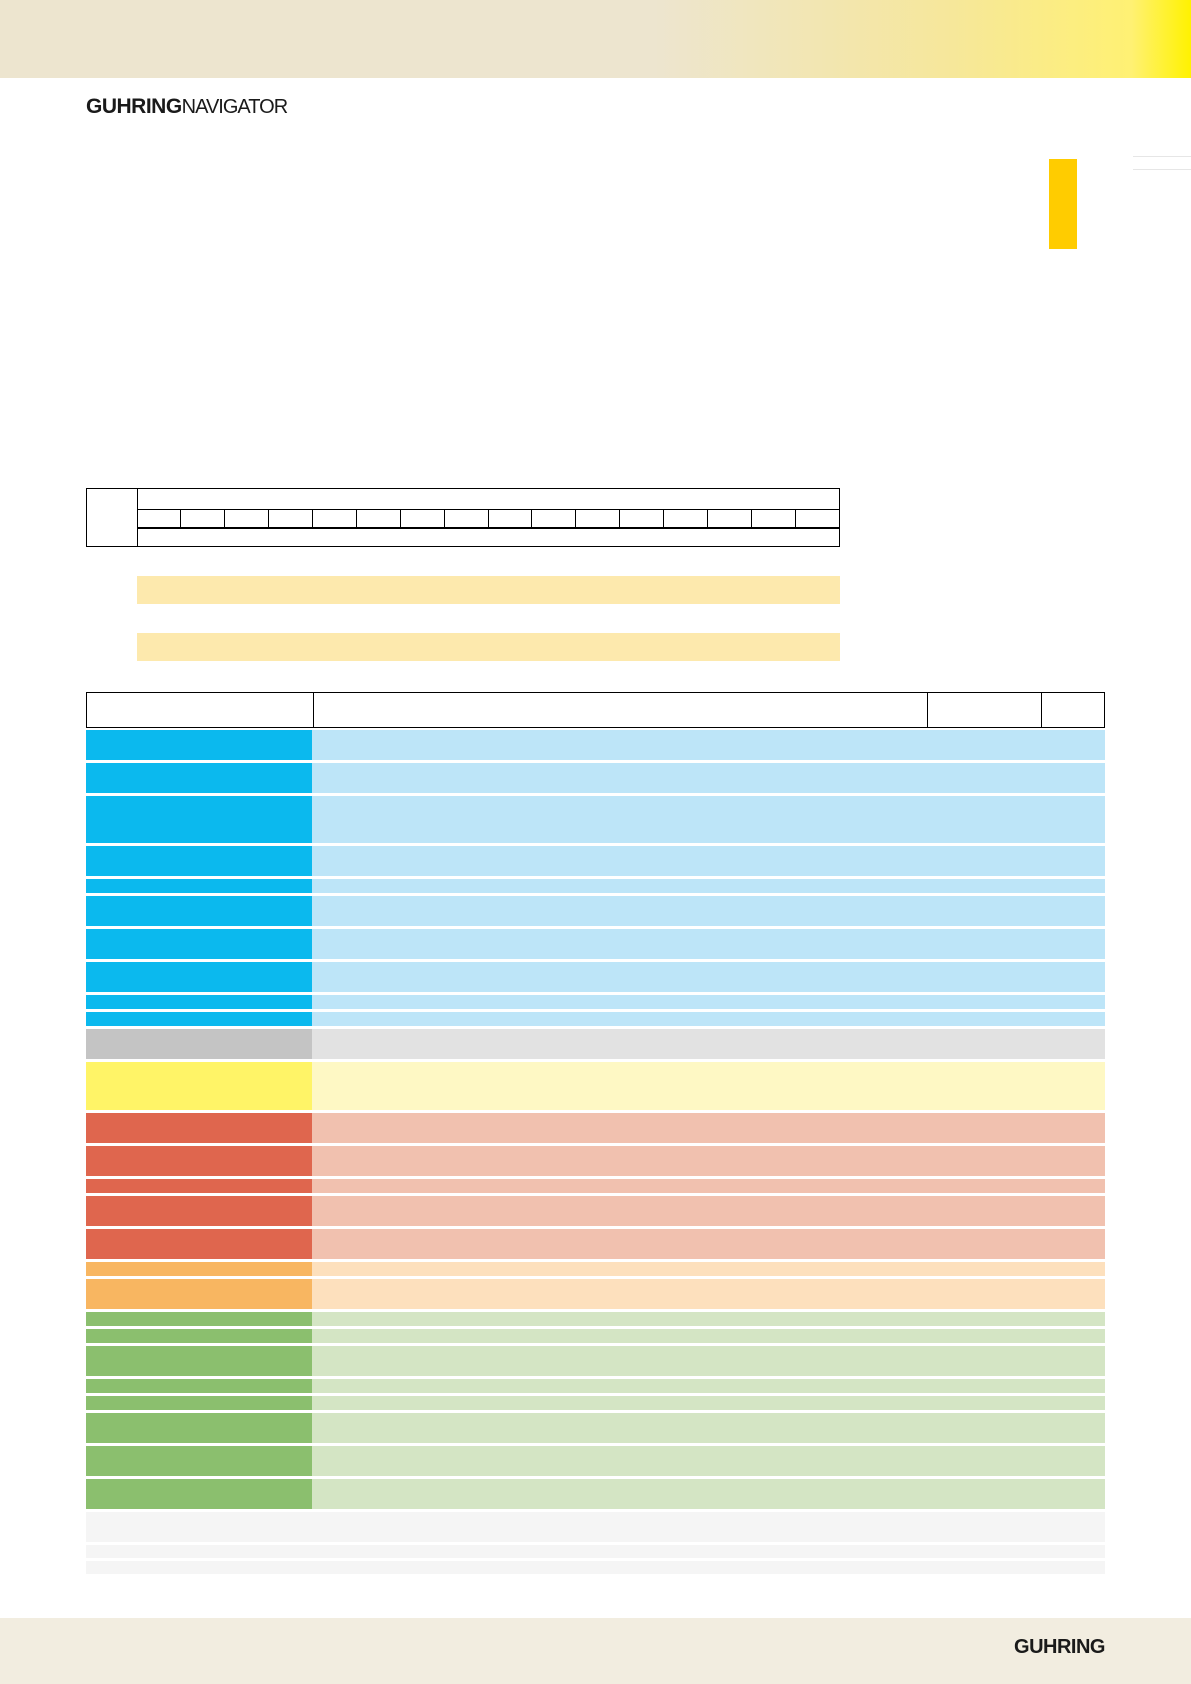  Describe the element at coordinates (1162, 170) in the screenshot. I see `side-decoration` at that location.